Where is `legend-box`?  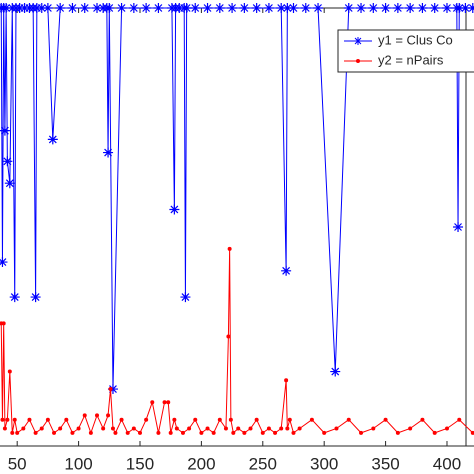
legend-box is located at coordinates (405, 51).